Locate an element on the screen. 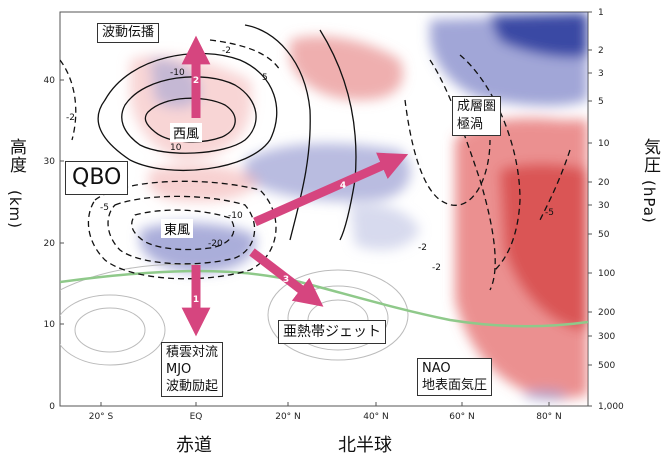  svg-text: 50 is located at coordinates (604, 235).